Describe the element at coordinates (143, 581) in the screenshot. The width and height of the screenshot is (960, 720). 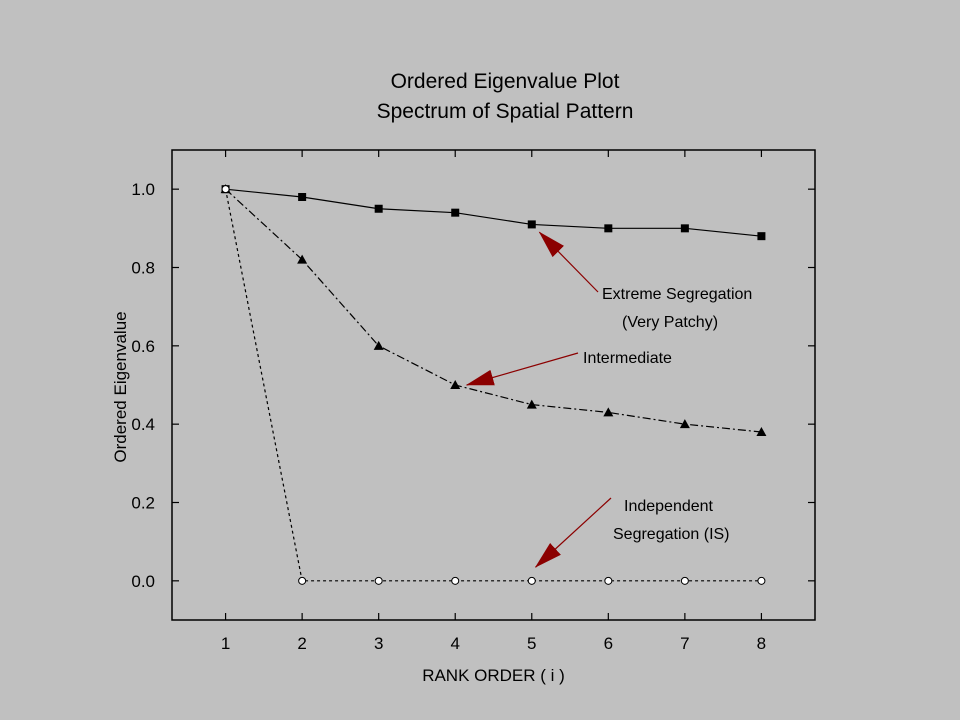
I see `y-tick-label: 0.0` at that location.